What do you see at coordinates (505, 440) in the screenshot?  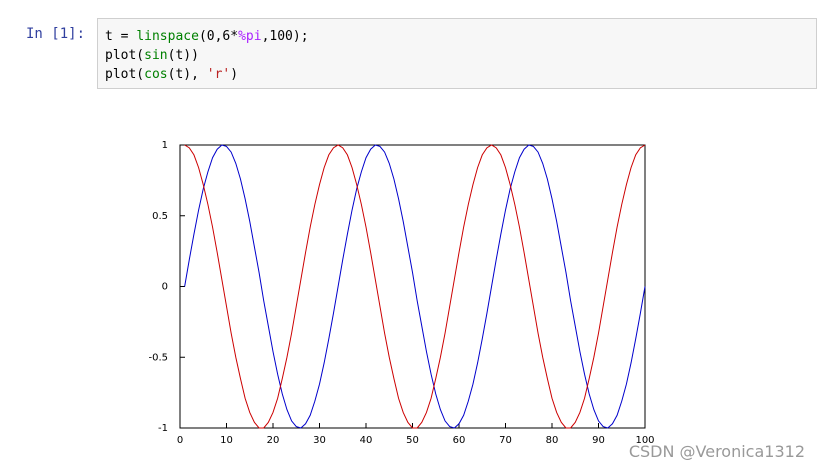 I see `x-tick-label: 70` at bounding box center [505, 440].